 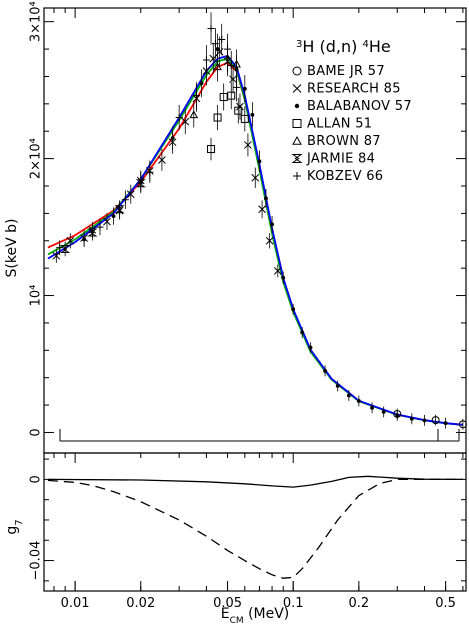 I want to click on y-tick-label-top: 10⁴, so click(x=36, y=296).